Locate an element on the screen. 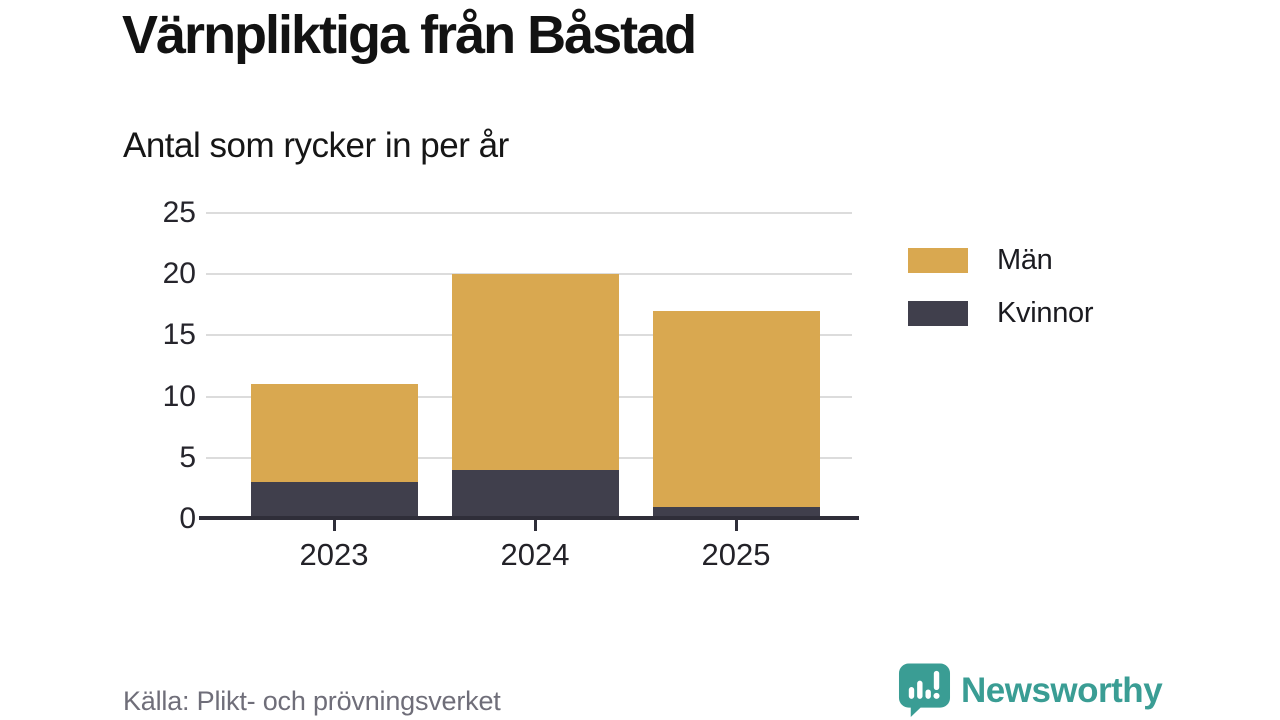 This screenshot has height=720, width=1280. y-tick-label-15: 15 is located at coordinates (179, 335).